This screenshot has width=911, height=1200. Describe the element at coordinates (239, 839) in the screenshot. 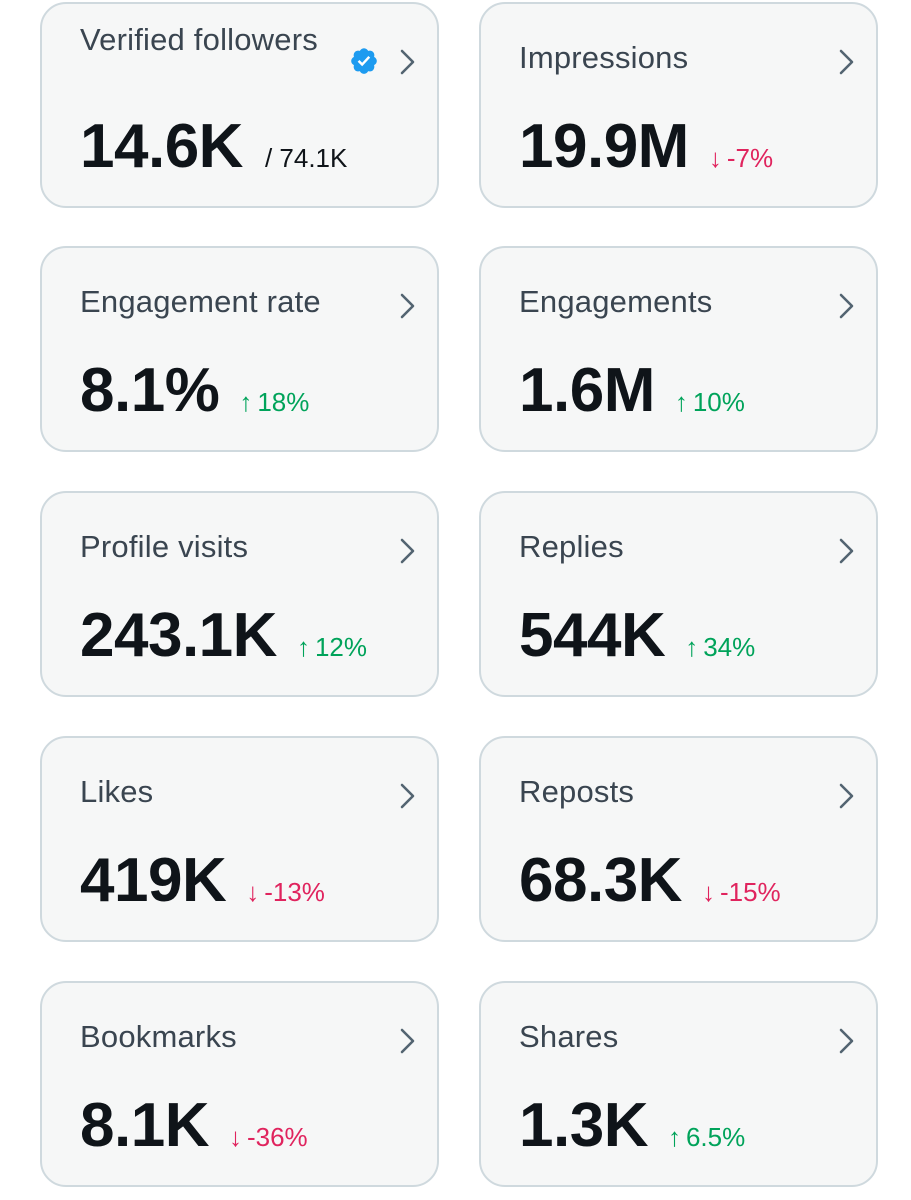

I see `card-likes: Likes 419K ↓ -13%` at that location.